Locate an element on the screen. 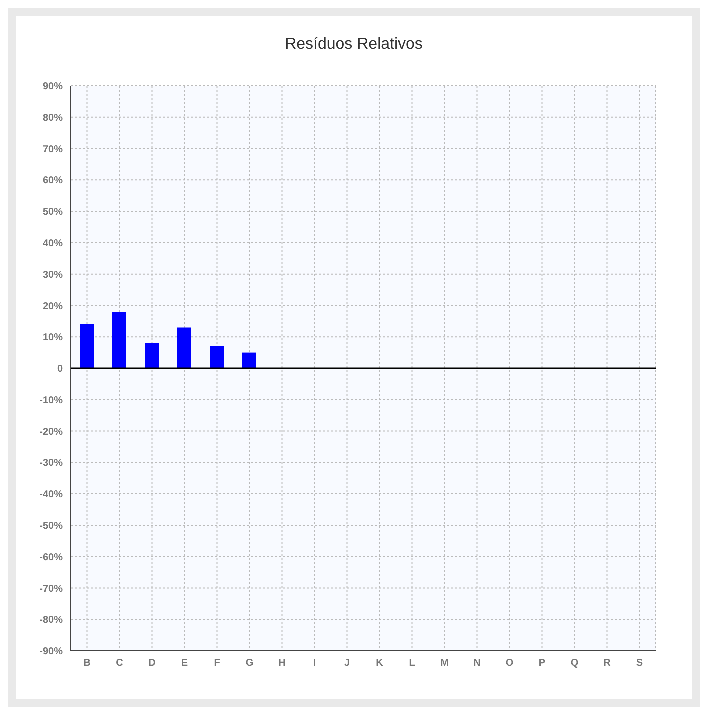 This screenshot has width=708, height=715. x-tick-label: E is located at coordinates (184, 664).